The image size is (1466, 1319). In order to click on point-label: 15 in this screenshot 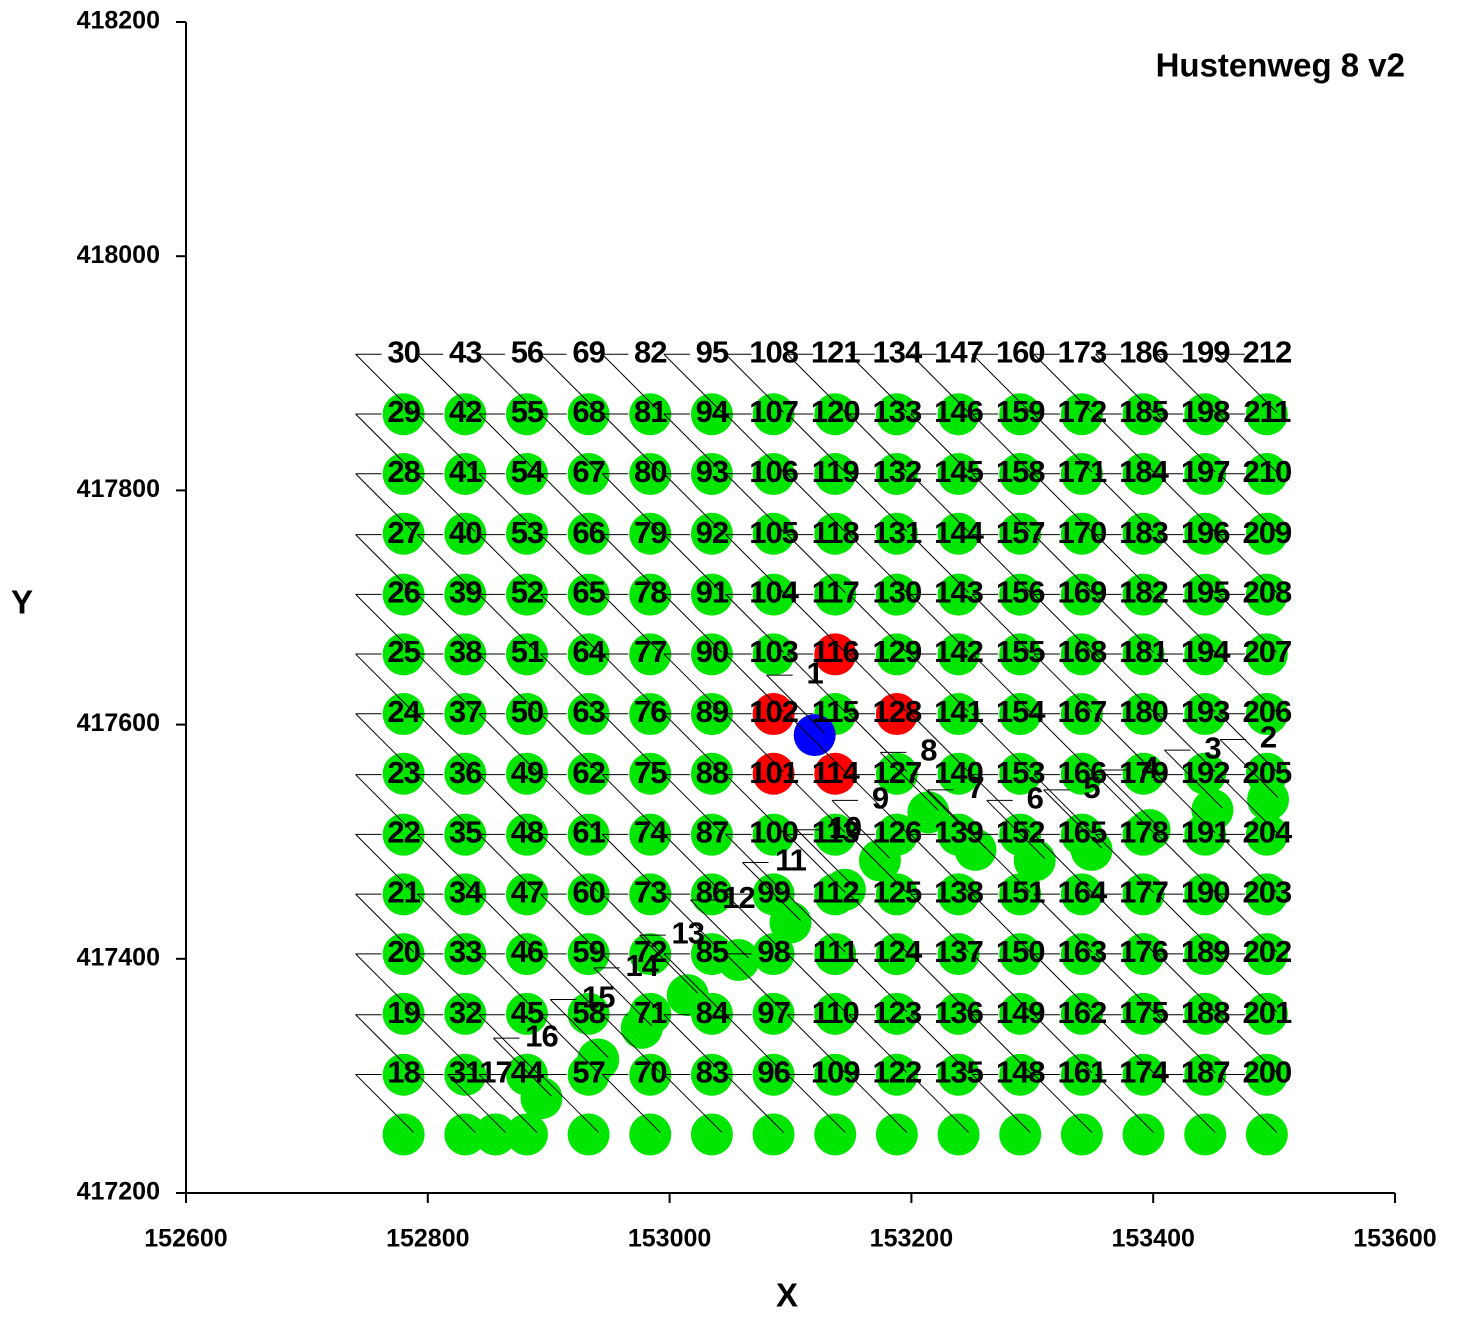, I will do `click(598, 997)`.